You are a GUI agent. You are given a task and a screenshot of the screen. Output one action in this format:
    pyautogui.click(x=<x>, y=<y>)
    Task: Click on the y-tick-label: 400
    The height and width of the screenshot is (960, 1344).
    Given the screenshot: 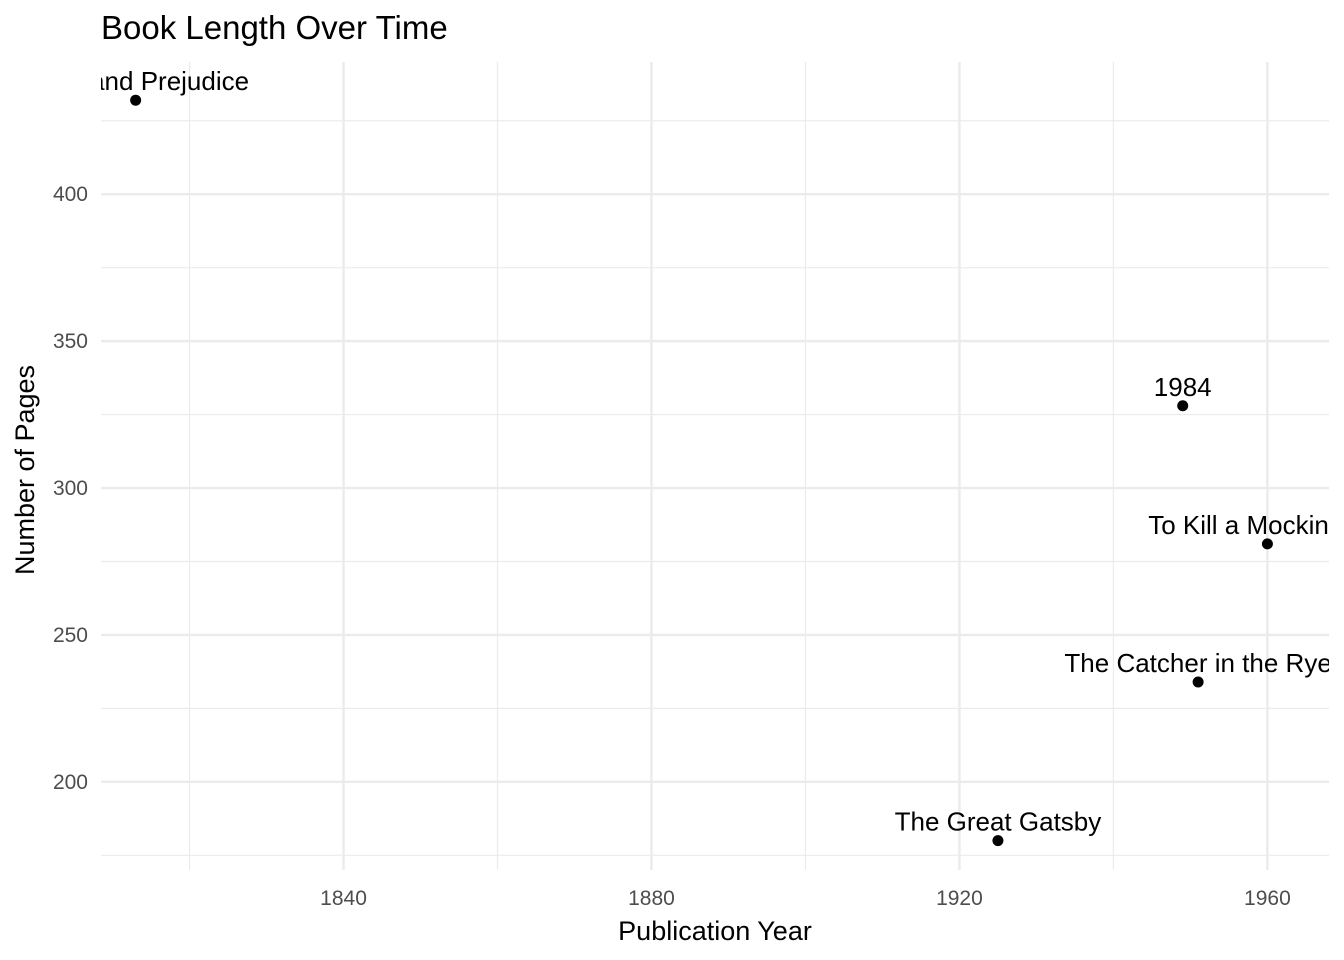 What is the action you would take?
    pyautogui.click(x=70, y=194)
    